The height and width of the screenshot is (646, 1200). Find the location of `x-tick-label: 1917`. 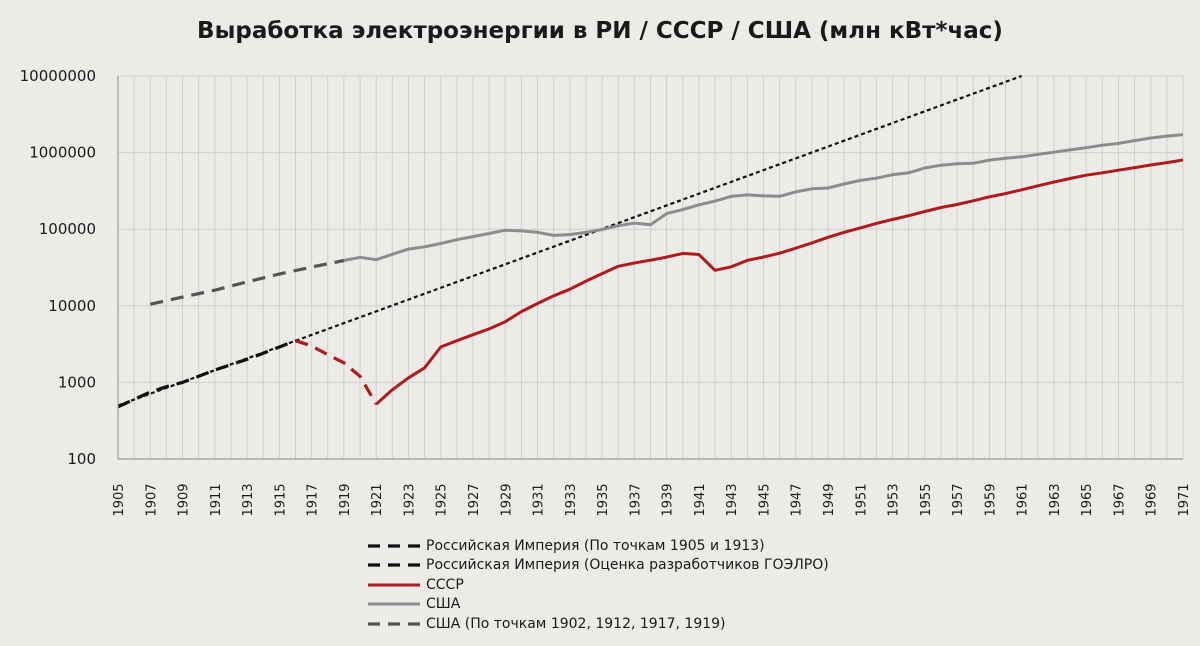

x-tick-label: 1917 is located at coordinates (313, 499).